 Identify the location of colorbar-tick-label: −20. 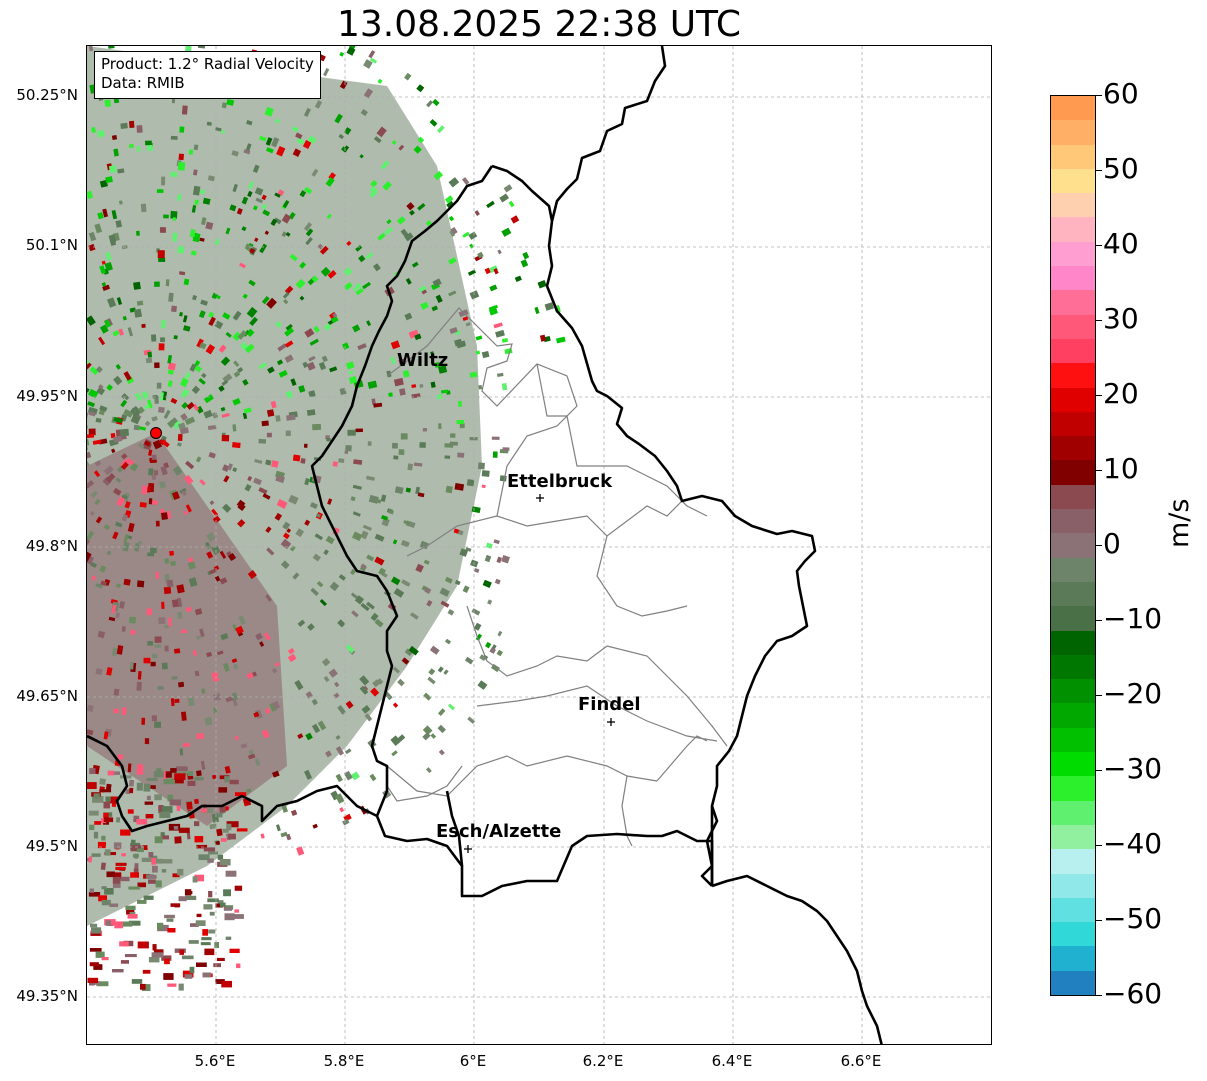
(1133, 693).